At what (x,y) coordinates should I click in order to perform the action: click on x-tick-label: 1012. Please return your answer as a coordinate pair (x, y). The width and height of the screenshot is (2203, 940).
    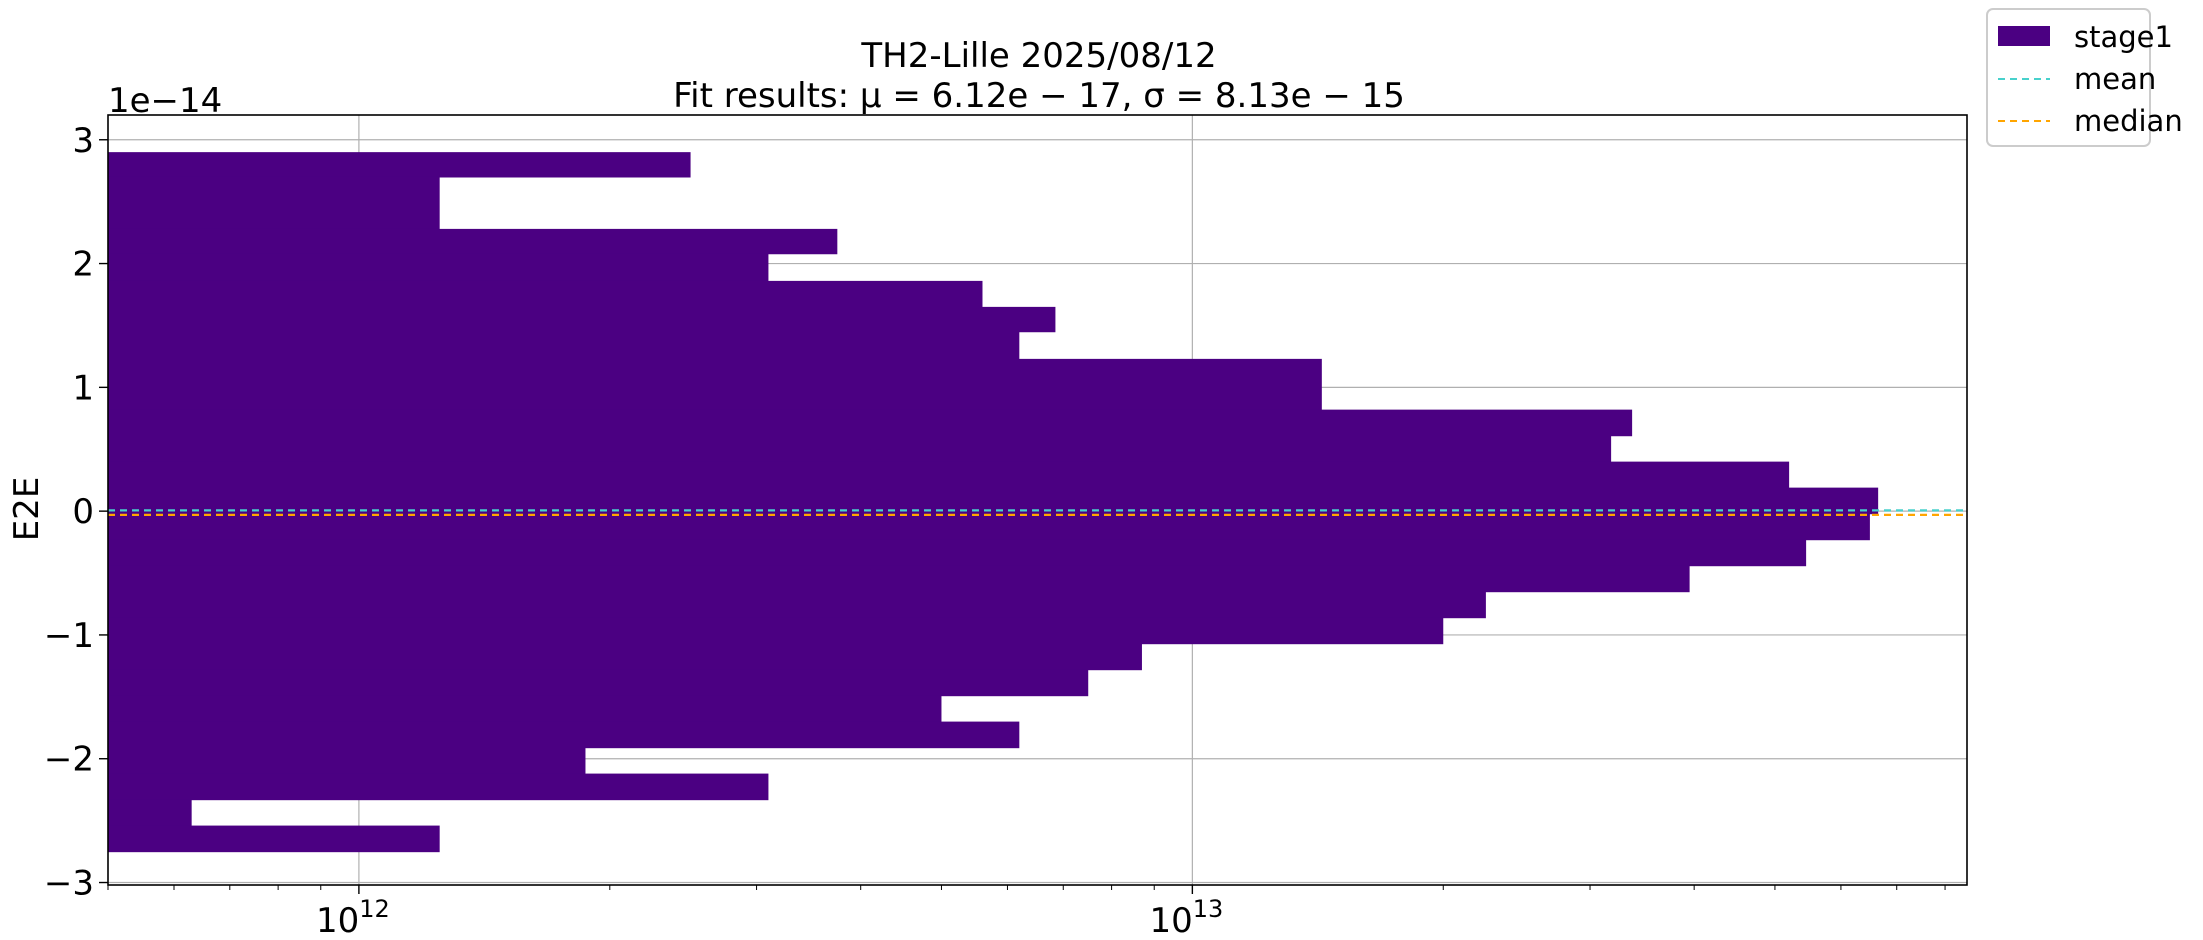
    Looking at the image, I should click on (353, 917).